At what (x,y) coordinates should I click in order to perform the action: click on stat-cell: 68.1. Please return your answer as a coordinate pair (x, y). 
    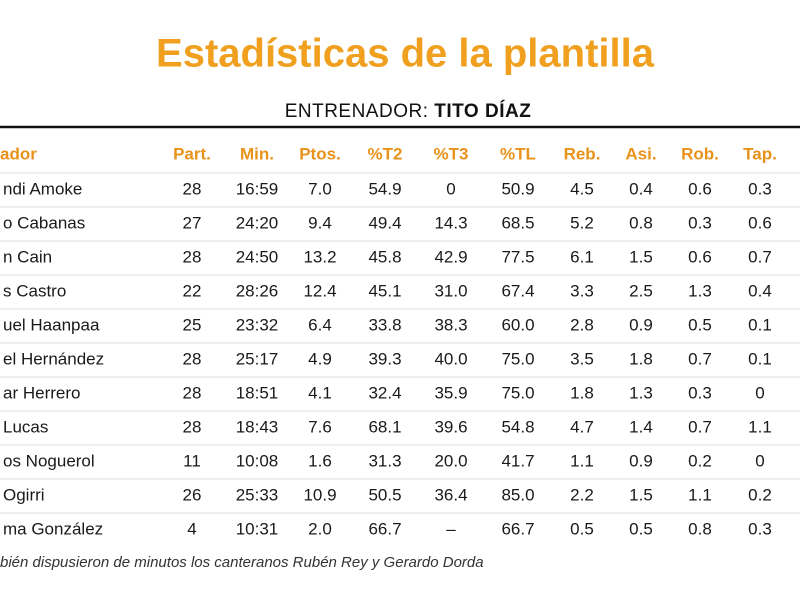
    Looking at the image, I should click on (384, 426).